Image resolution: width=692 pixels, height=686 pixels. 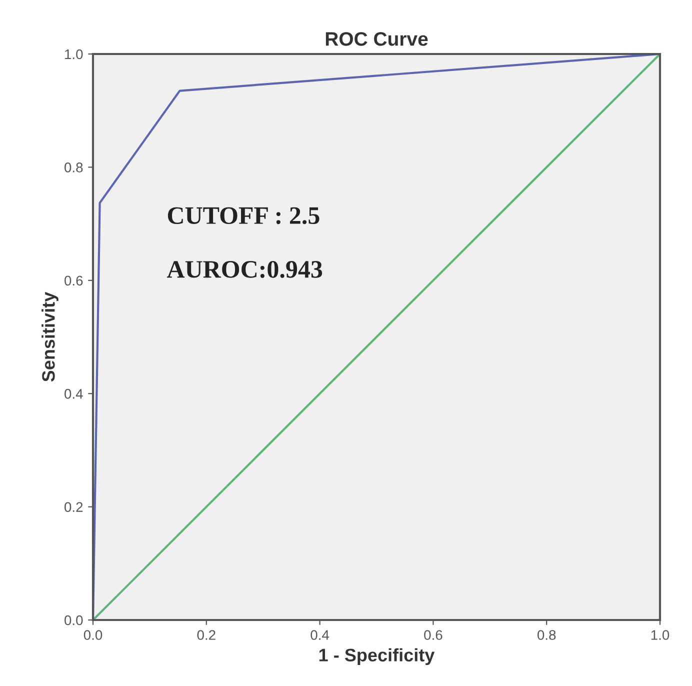 I want to click on annotation: AUROC:0.943, so click(x=244, y=269).